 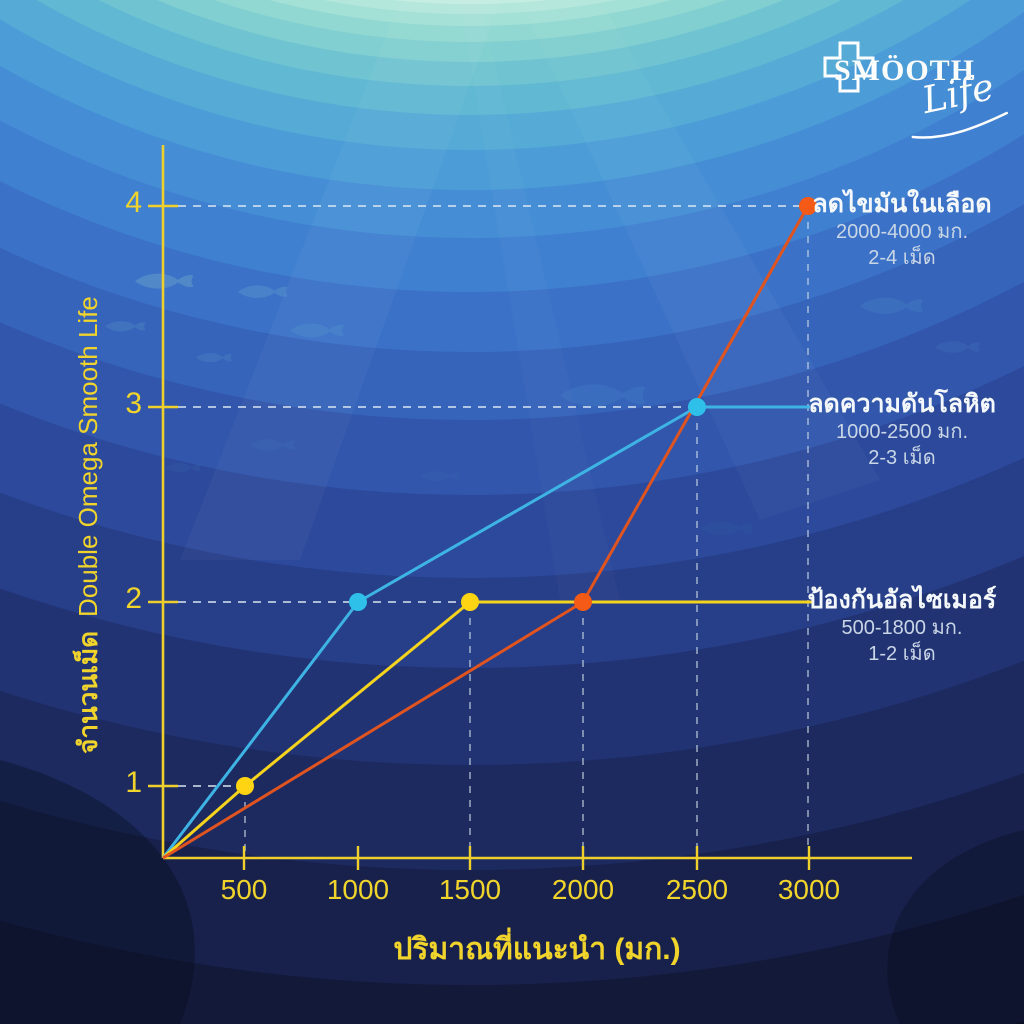 I want to click on y-axis-title-en: Double Omega Smooth Life, so click(x=88, y=456).